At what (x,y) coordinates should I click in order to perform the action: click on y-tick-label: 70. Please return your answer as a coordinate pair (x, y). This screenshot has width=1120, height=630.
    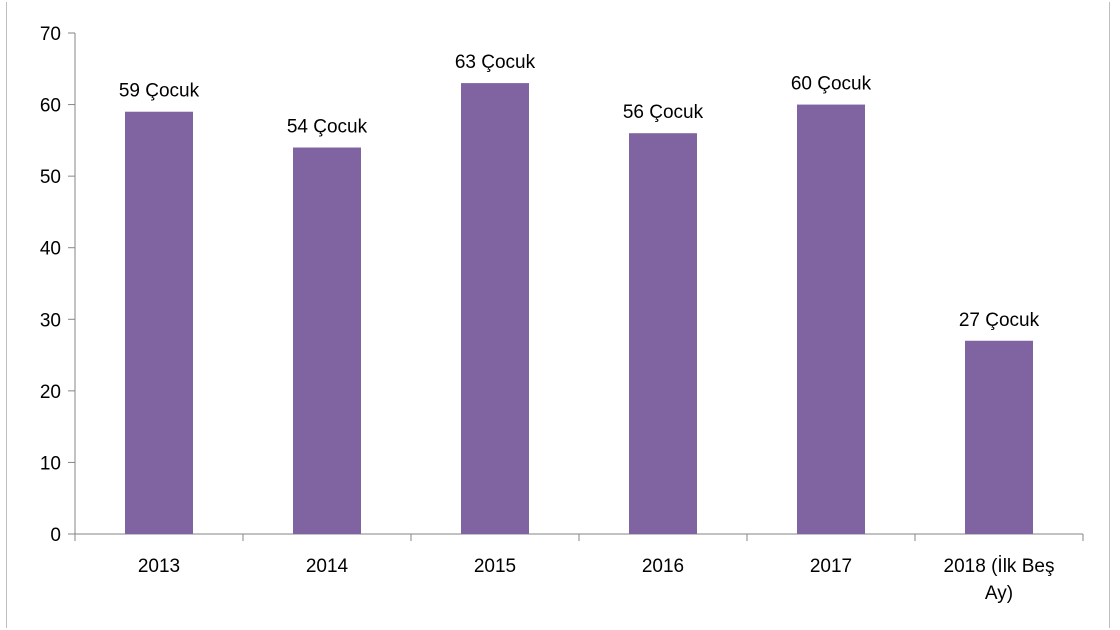
    Looking at the image, I should click on (50, 34).